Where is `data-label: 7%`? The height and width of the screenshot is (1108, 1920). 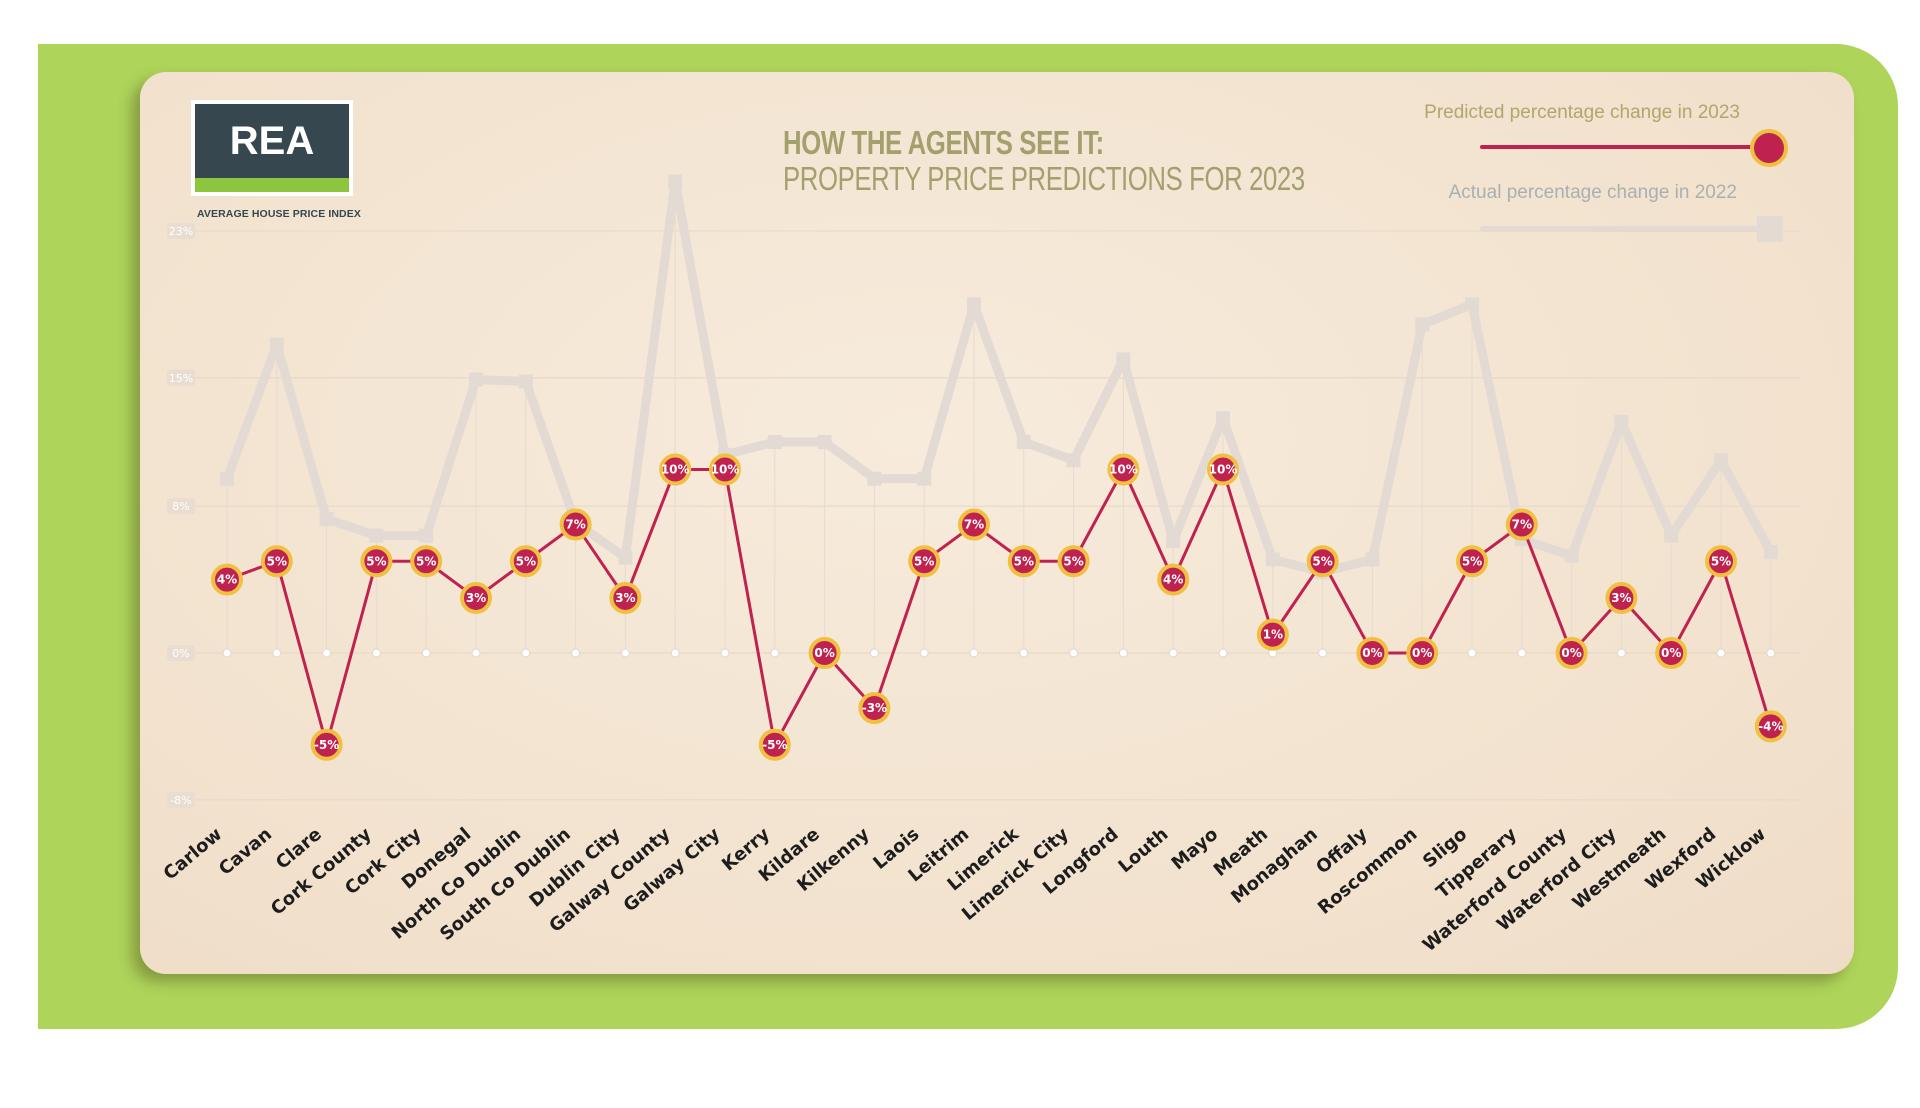 data-label: 7% is located at coordinates (974, 525).